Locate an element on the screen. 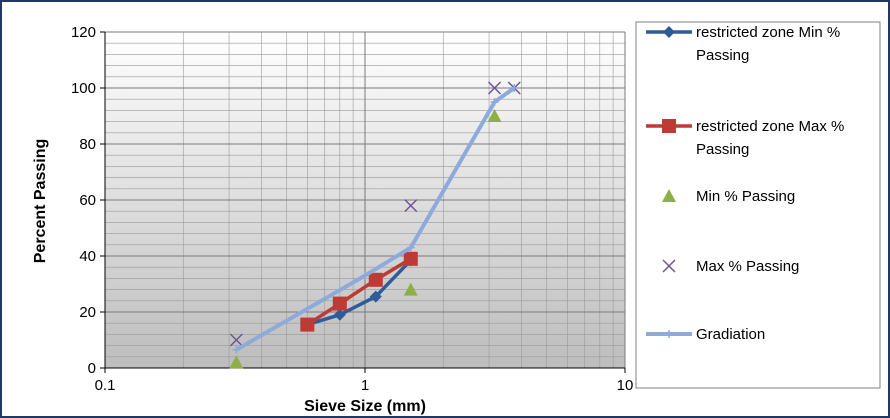 The image size is (890, 418). x-axis-title: Sieve Size (mm) is located at coordinates (365, 406).